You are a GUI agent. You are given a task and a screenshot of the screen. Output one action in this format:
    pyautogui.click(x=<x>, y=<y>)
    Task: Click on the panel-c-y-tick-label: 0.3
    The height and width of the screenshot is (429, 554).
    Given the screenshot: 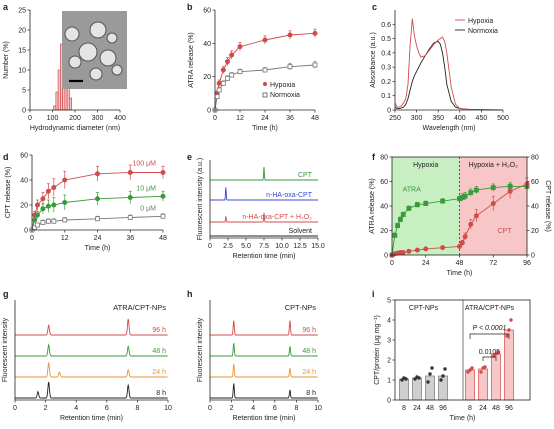 What is the action you would take?
    pyautogui.click(x=386, y=68)
    